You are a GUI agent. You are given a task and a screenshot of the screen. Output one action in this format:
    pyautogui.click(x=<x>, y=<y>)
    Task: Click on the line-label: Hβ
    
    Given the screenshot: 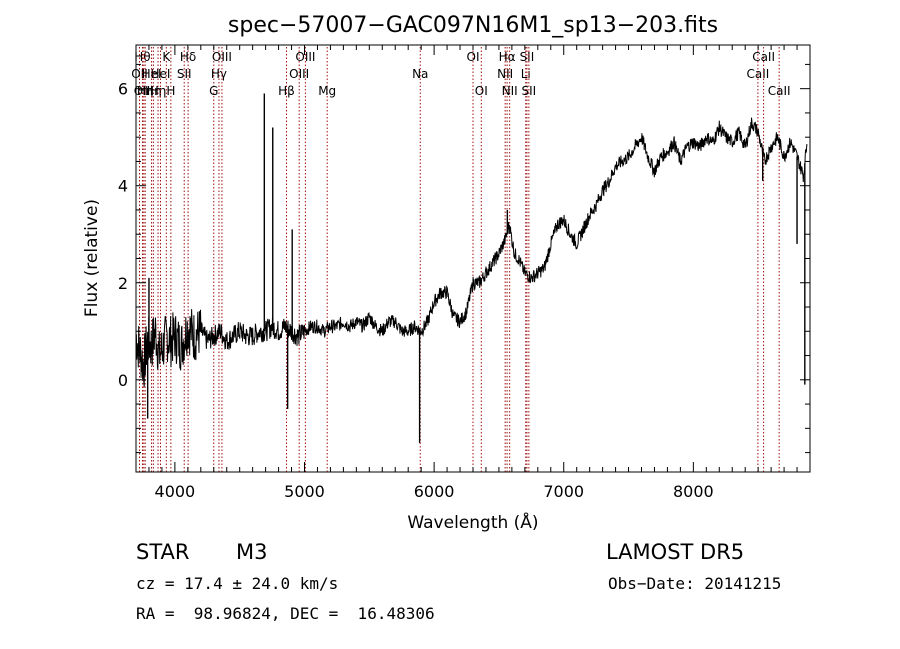 What is the action you would take?
    pyautogui.click(x=286, y=91)
    